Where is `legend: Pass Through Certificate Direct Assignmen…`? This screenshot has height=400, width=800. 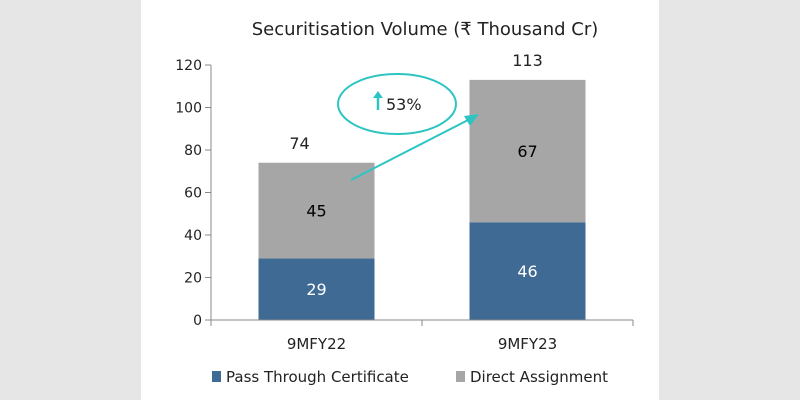
legend: Pass Through Certificate Direct Assignmen… is located at coordinates (410, 377).